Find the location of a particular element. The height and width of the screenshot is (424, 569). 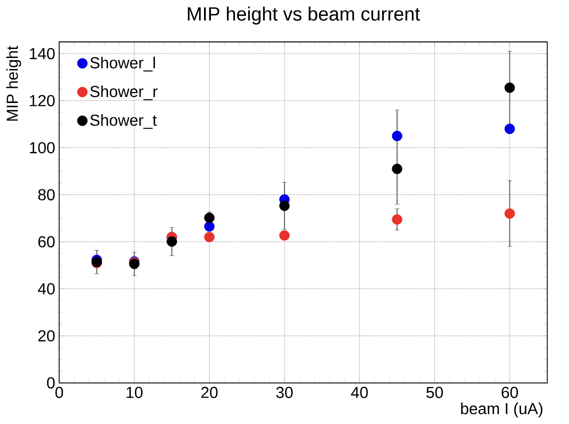

x-axis-title: beam I (uA) is located at coordinates (501, 410).